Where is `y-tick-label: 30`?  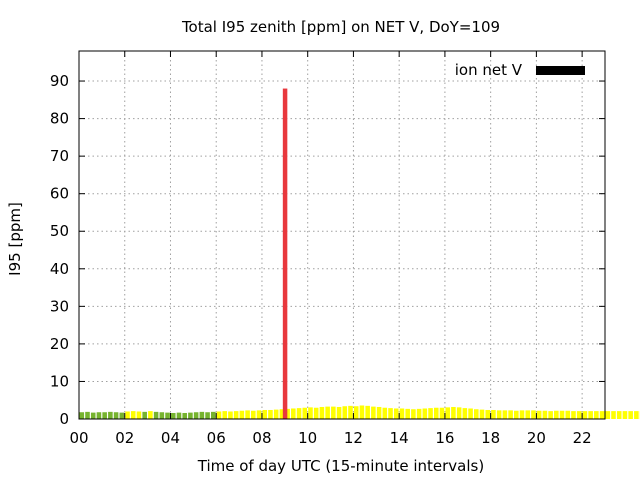
y-tick-label: 30 is located at coordinates (59, 306).